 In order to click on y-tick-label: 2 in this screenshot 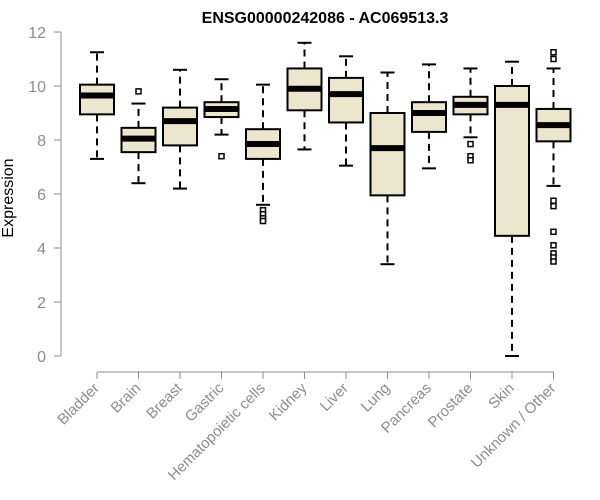, I will do `click(41, 303)`.